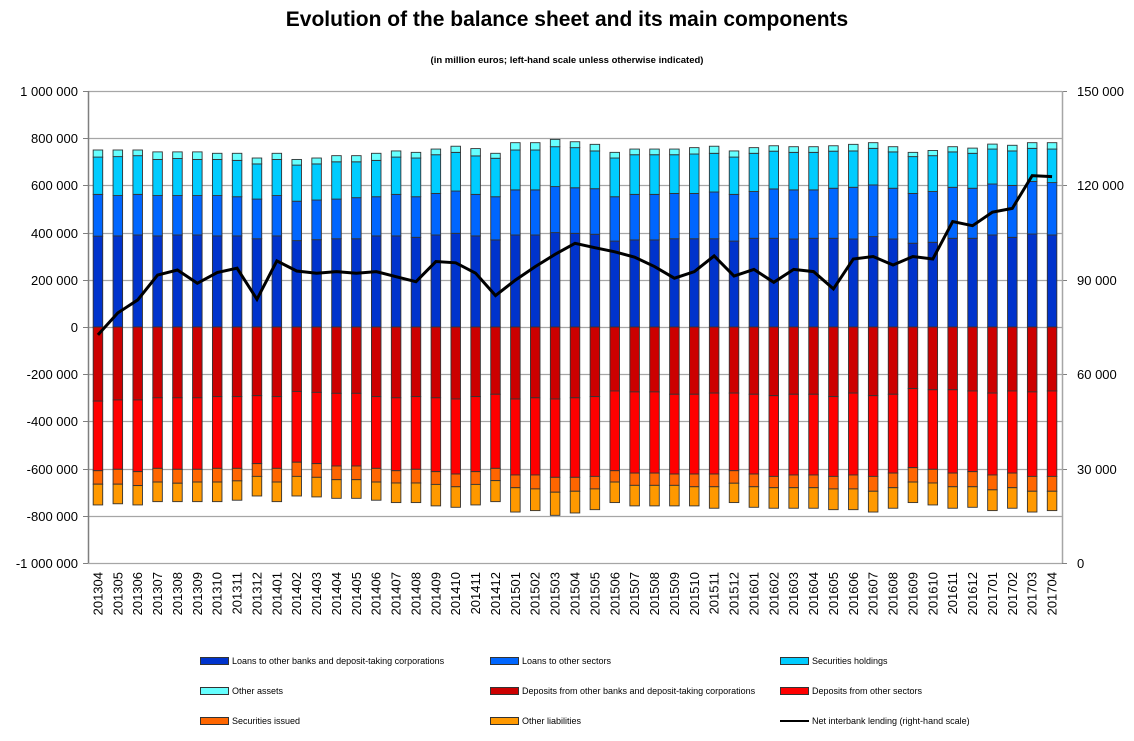 The width and height of the screenshot is (1134, 741). What do you see at coordinates (74, 327) in the screenshot?
I see `left-axis-tick-label: 0` at bounding box center [74, 327].